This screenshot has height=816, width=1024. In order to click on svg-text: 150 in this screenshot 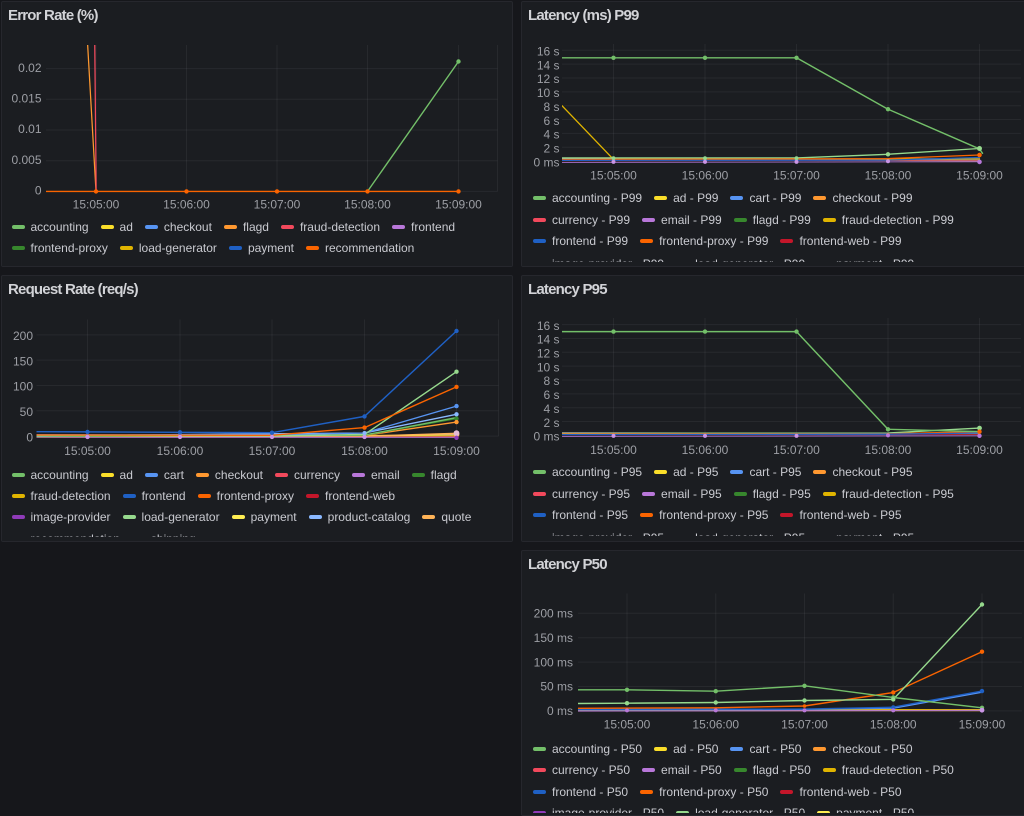, I will do `click(23, 361)`.